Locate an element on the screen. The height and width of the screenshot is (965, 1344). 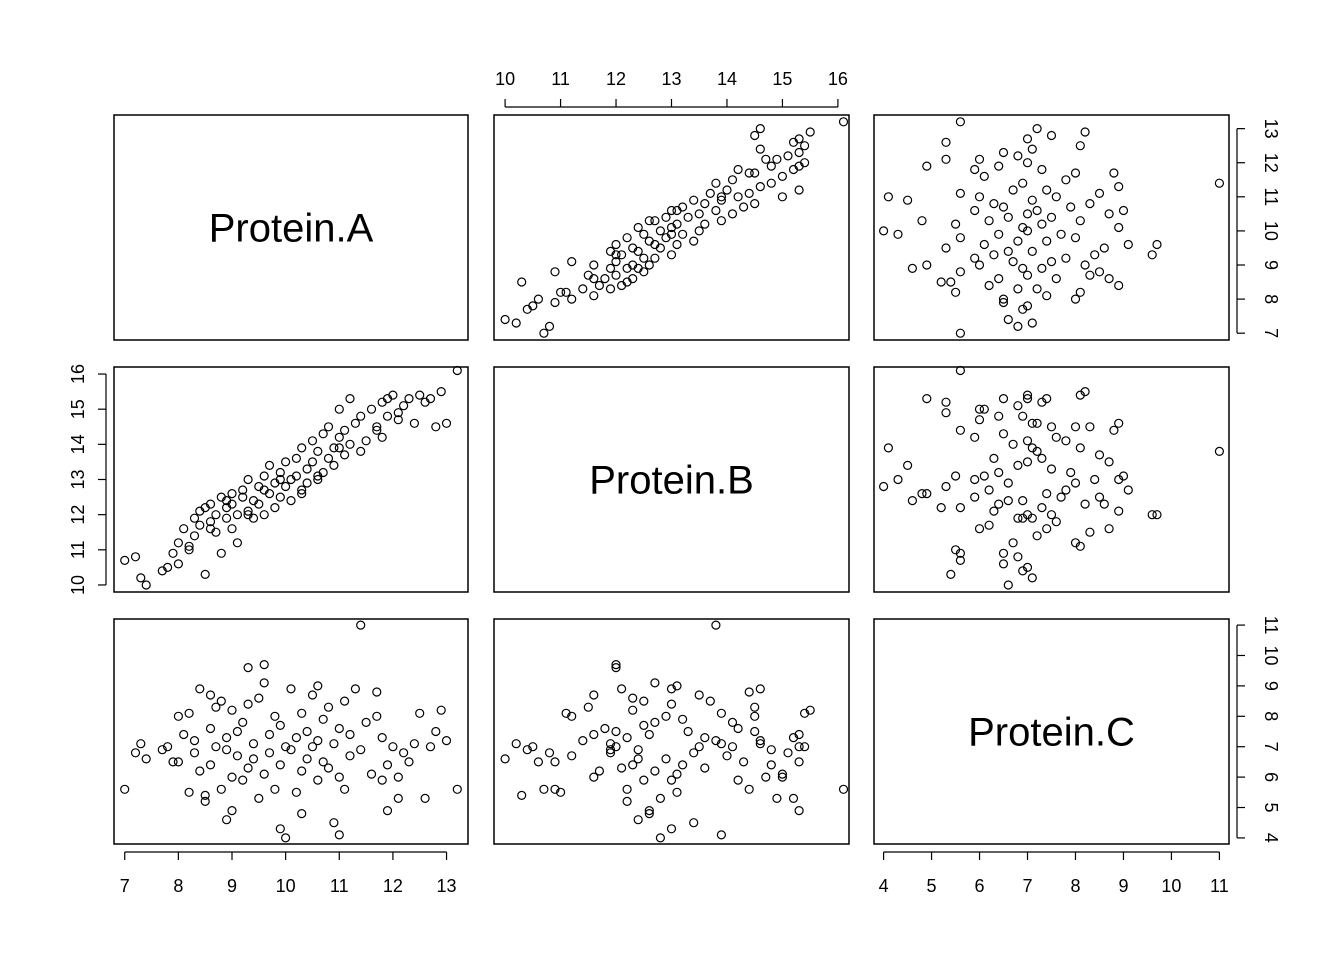
tick-label: 16 is located at coordinates (78, 374).